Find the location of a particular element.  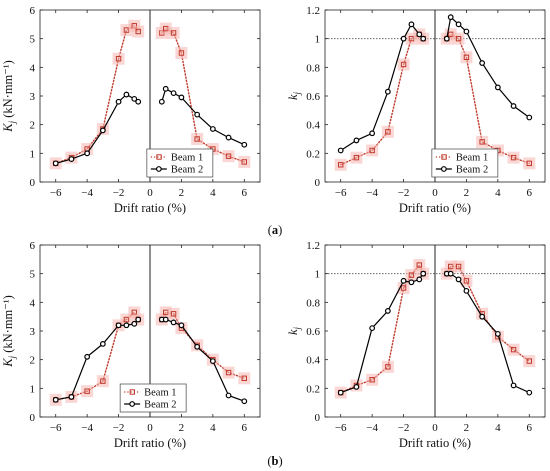

caption-b: (b) is located at coordinates (274, 461).